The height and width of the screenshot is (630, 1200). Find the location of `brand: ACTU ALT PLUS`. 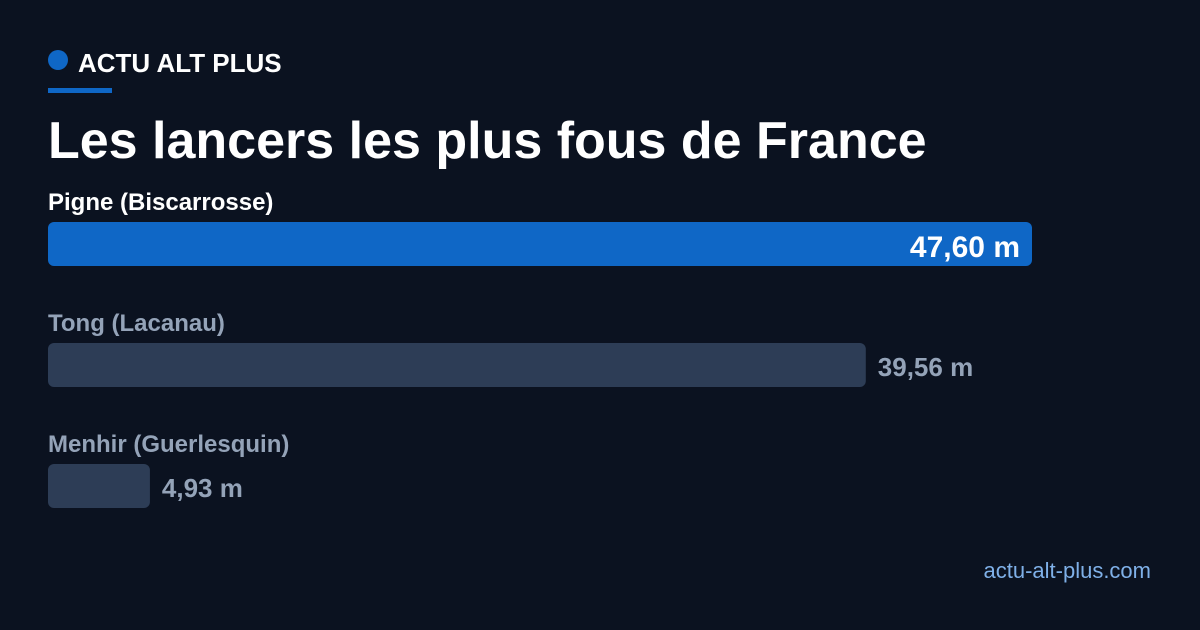

brand: ACTU ALT PLUS is located at coordinates (180, 63).